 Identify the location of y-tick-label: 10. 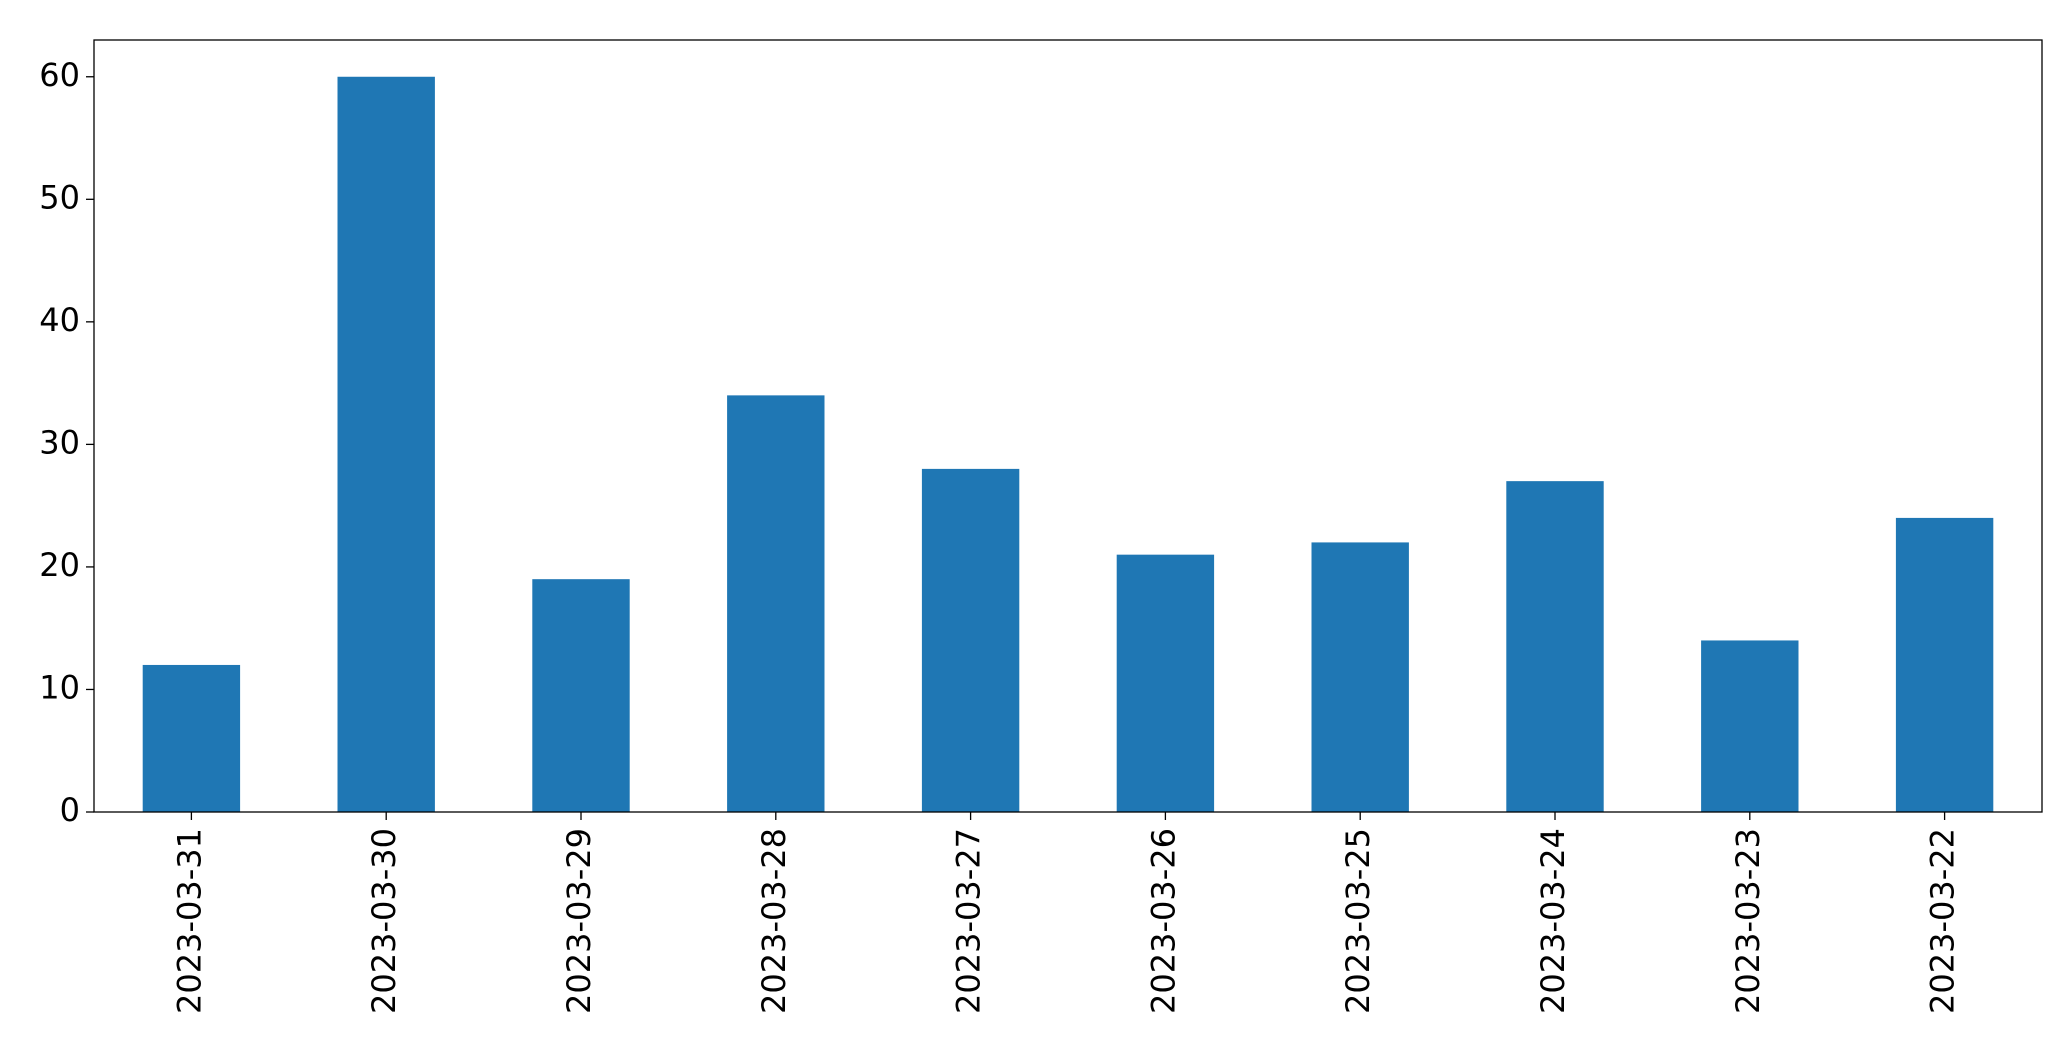
(59, 687).